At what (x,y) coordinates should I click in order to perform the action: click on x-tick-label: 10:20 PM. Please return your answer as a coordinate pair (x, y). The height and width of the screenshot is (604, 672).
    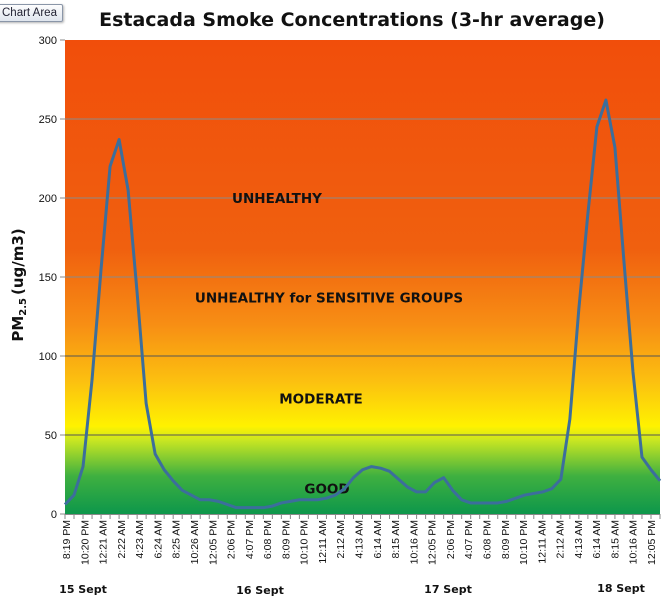
    Looking at the image, I should click on (85, 542).